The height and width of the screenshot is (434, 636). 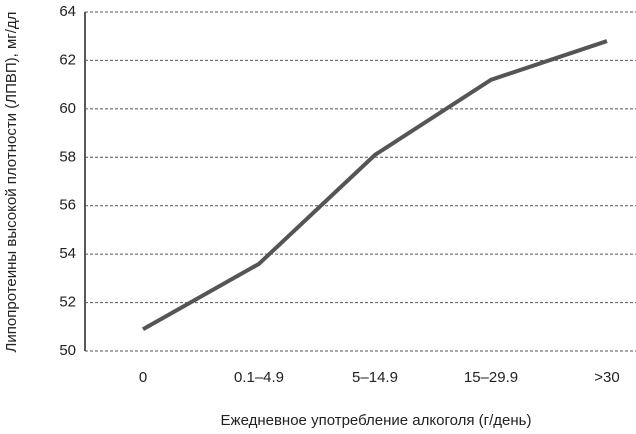 I want to click on y-tick-label: 54, so click(x=67, y=253).